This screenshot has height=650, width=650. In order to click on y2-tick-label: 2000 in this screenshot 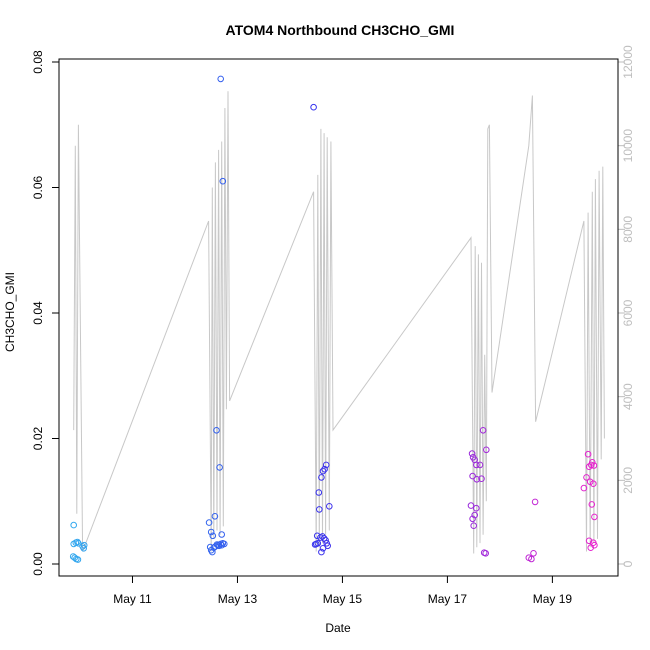, I will do `click(628, 480)`.